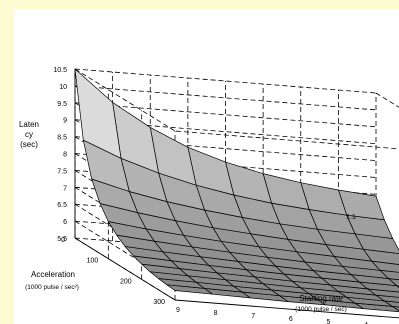 The width and height of the screenshot is (399, 324). I want to click on z-tick-label: 5.5, so click(62, 239).